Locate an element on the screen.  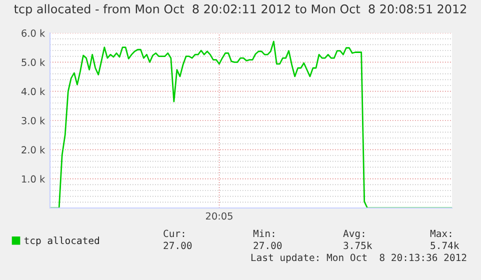
y-tick-label: 3.0 k is located at coordinates (34, 120).